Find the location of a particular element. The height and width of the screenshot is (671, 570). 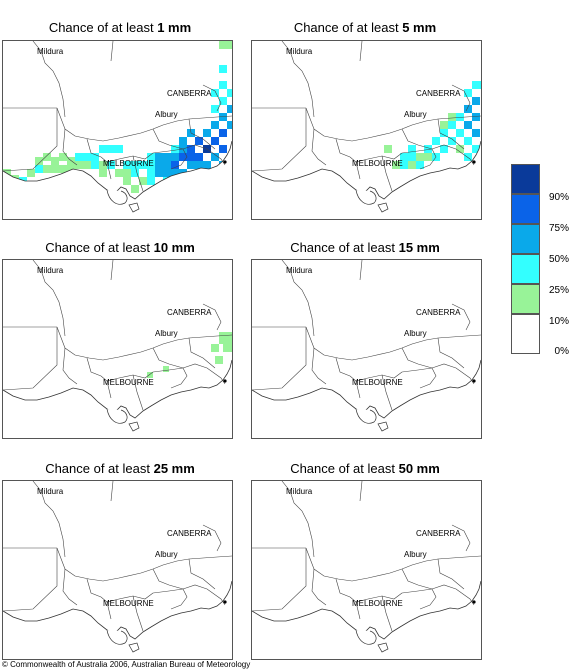

map-10mm: Mildura CANBERRA Albury MELBOURNE is located at coordinates (117, 349).